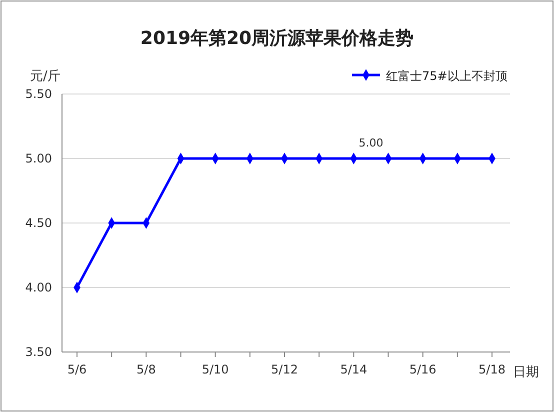 Image resolution: width=554 pixels, height=412 pixels. I want to click on x-tick-label: 5/6, so click(77, 369).